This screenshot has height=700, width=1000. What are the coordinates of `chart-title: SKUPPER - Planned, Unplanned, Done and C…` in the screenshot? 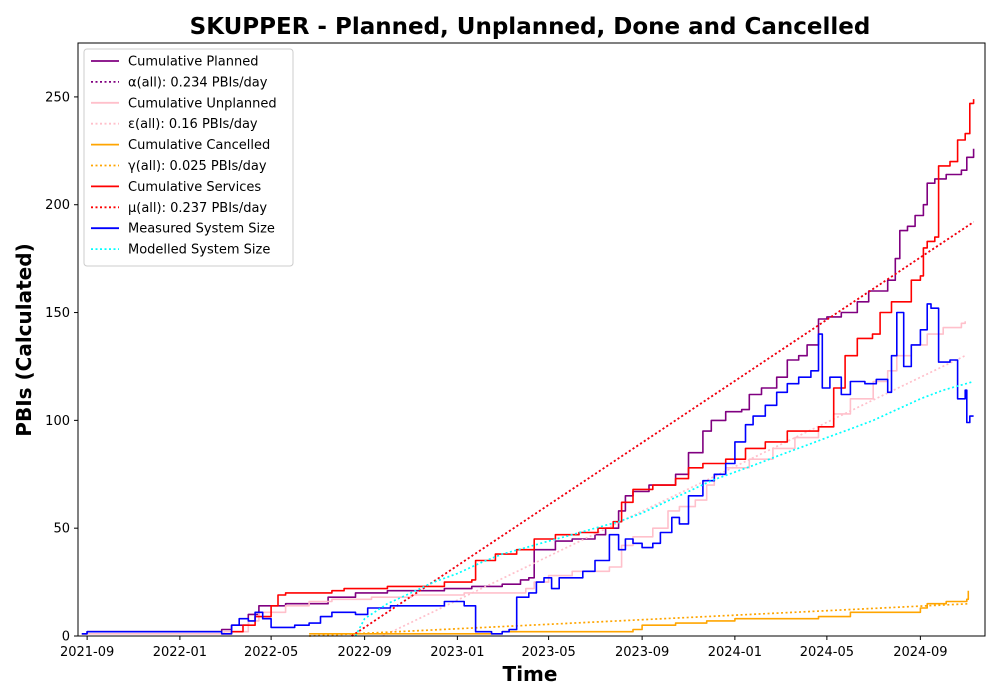 It's located at (530, 27).